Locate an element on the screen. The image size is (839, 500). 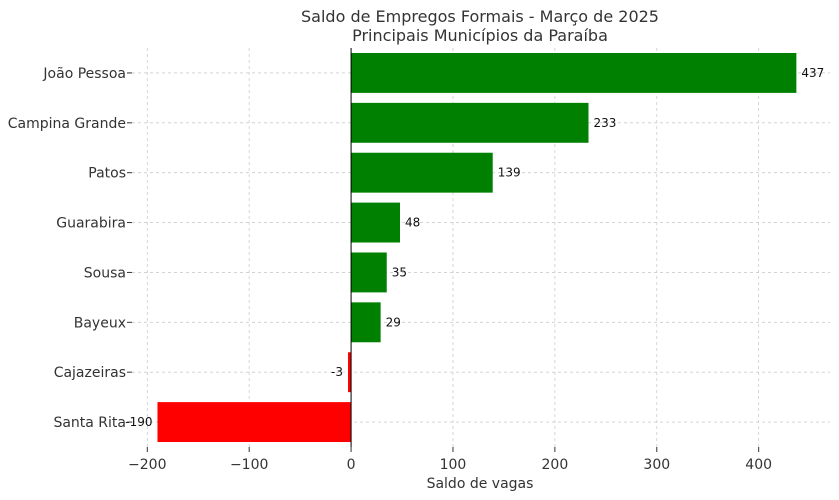
bar-value-label: 437 is located at coordinates (812, 73).